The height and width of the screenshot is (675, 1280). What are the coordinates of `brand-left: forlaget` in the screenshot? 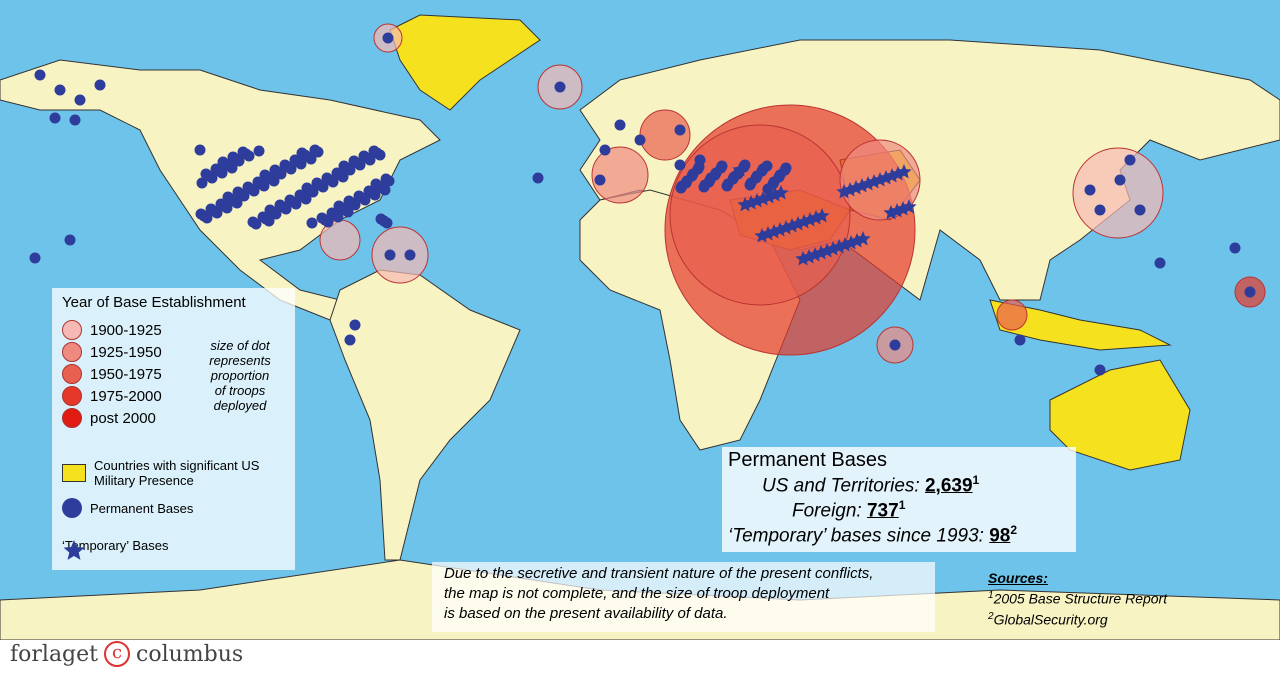 It's located at (54, 654).